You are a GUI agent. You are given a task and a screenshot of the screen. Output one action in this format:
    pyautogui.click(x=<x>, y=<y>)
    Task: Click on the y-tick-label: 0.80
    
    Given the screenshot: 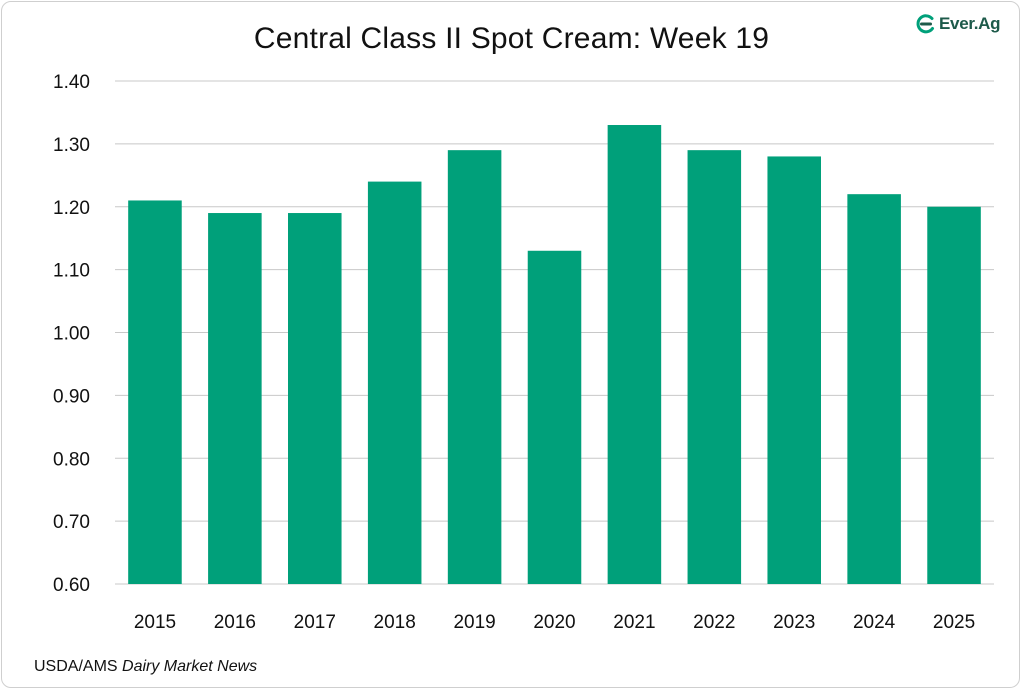 What is the action you would take?
    pyautogui.click(x=71, y=459)
    